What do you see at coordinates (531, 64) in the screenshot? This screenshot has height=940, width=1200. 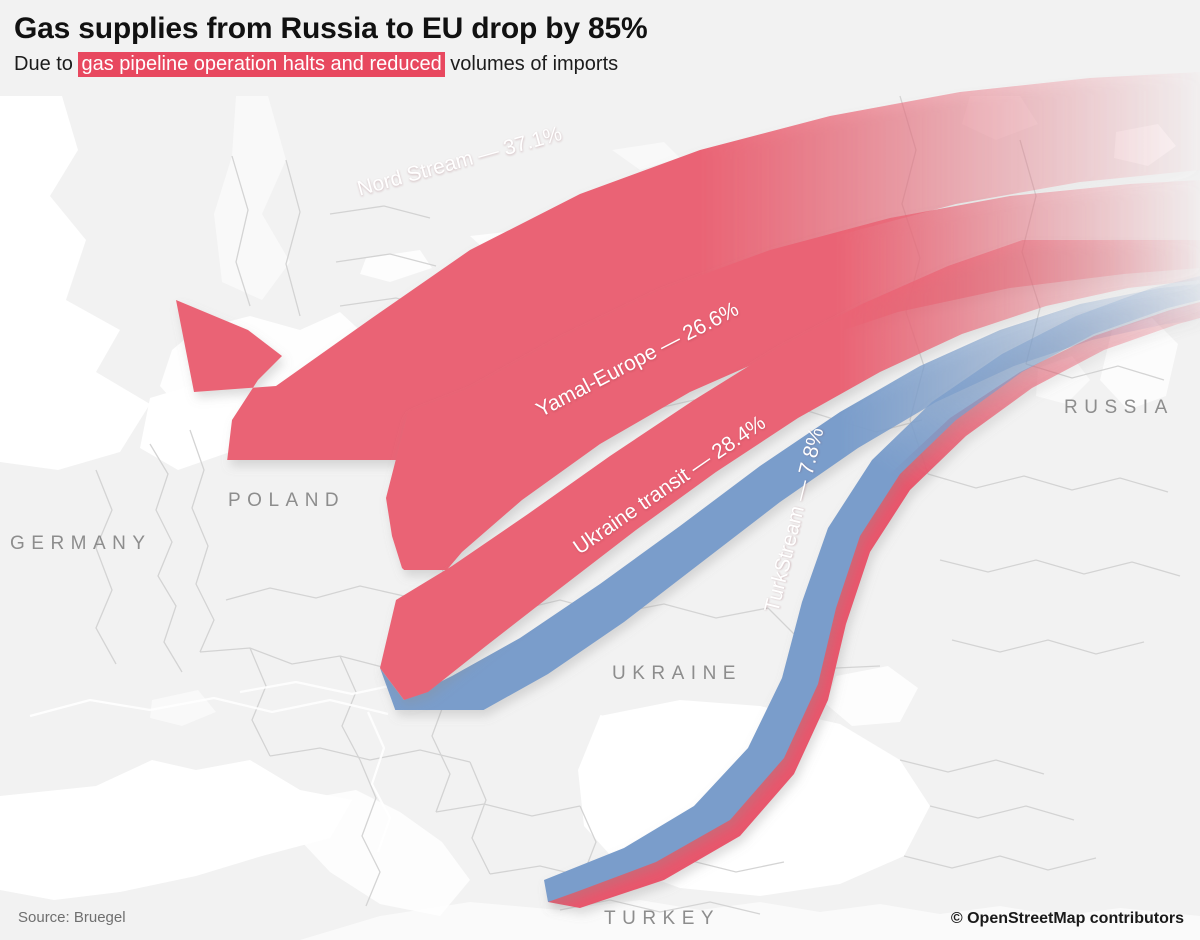 I see `subtitle-suffix: volumes of imports` at bounding box center [531, 64].